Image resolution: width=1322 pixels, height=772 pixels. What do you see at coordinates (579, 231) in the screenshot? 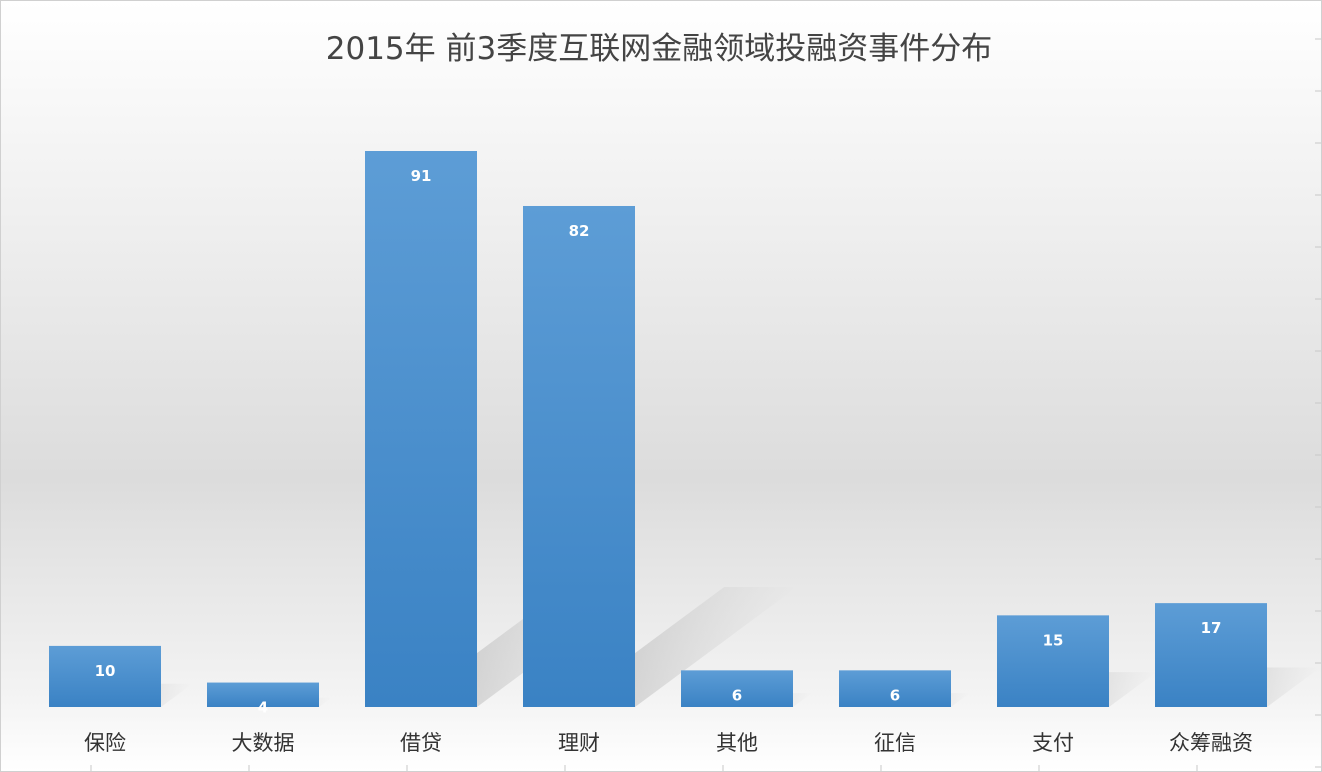
I see `bar-value-label: 82` at bounding box center [579, 231].